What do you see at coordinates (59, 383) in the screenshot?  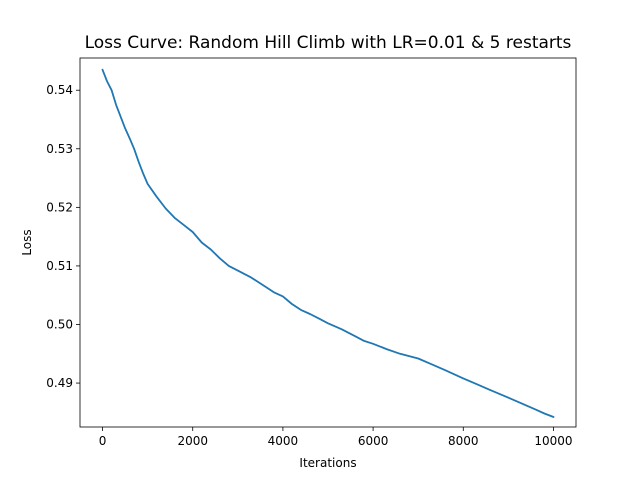 I see `y-tick-label: 0.49` at bounding box center [59, 383].